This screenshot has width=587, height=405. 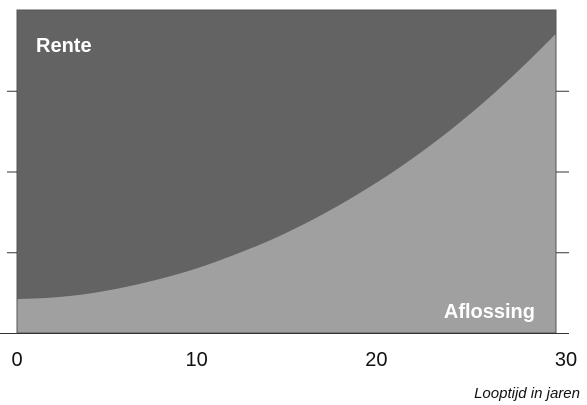 What do you see at coordinates (376, 360) in the screenshot?
I see `x-tick-label-20: 20` at bounding box center [376, 360].